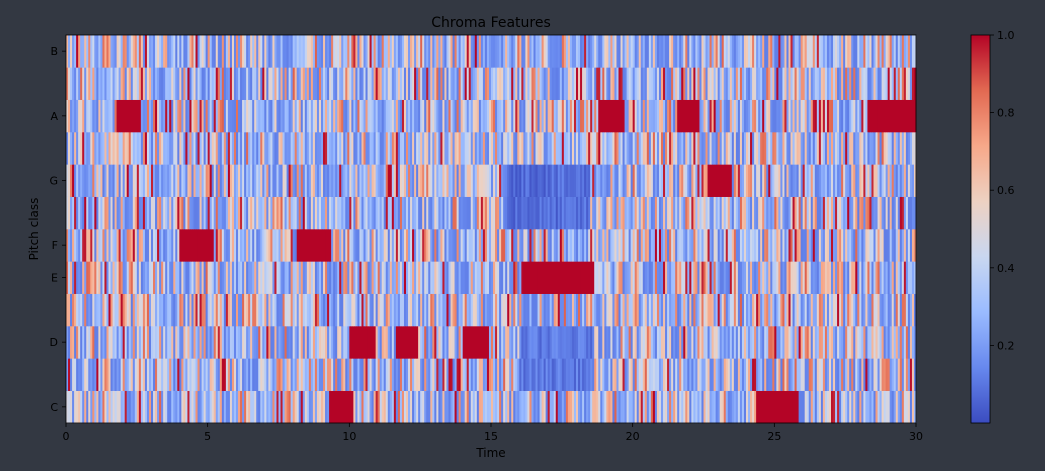 This screenshot has height=471, width=1045. What do you see at coordinates (491, 116) in the screenshot?
I see `heatmap-row-A` at bounding box center [491, 116].